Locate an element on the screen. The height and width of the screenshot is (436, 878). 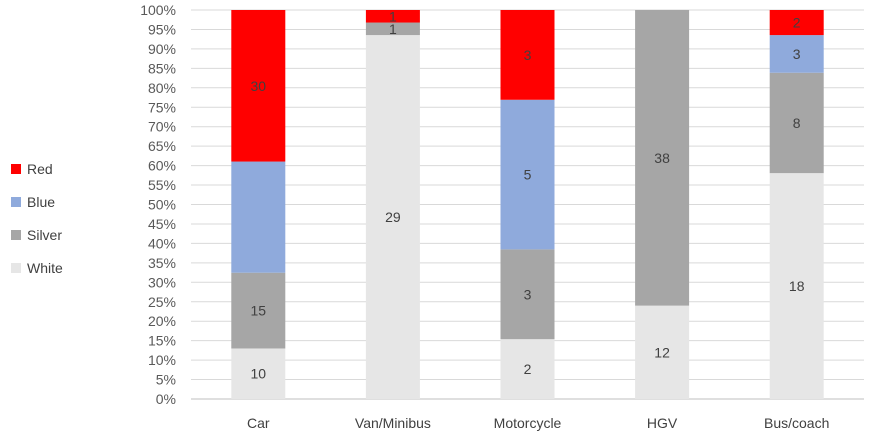
data-label: 38 is located at coordinates (662, 158).